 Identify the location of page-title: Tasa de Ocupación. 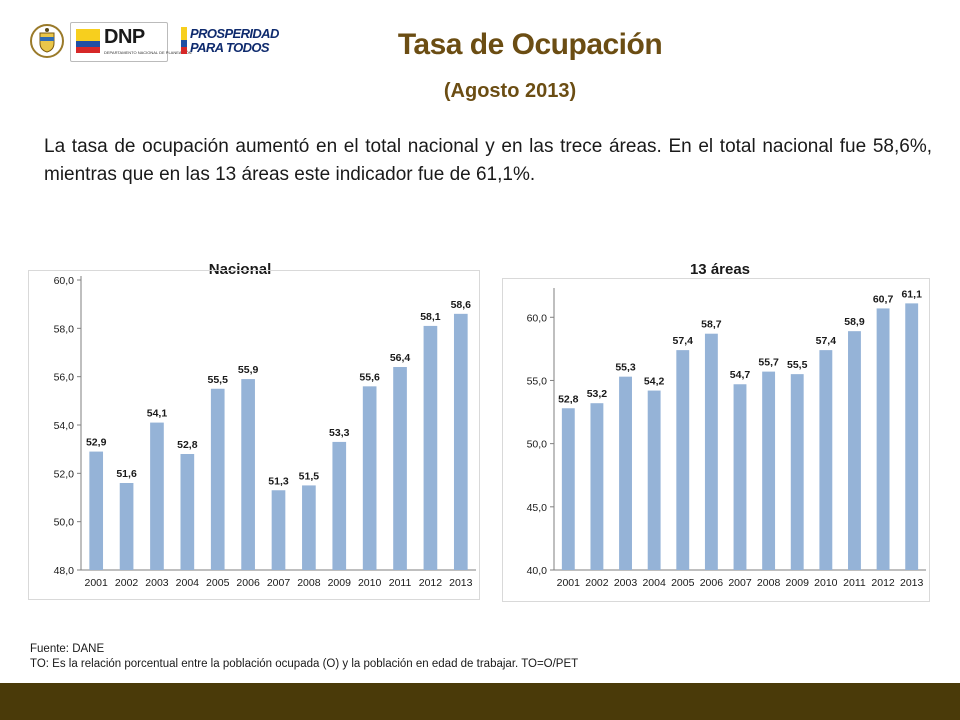
(530, 44).